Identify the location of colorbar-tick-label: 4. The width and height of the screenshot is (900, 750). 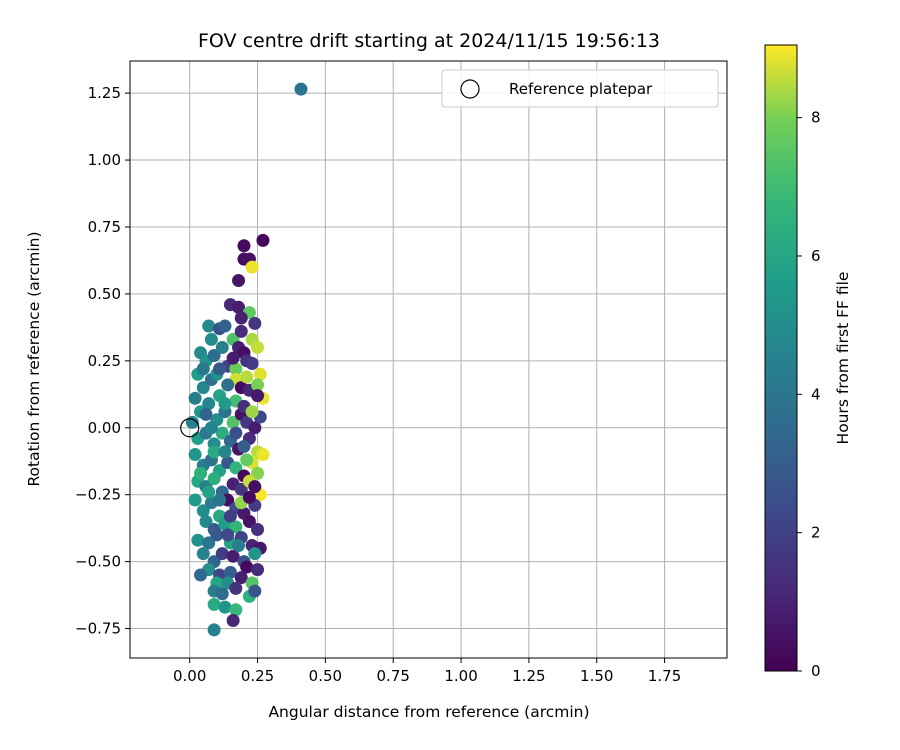
(816, 394).